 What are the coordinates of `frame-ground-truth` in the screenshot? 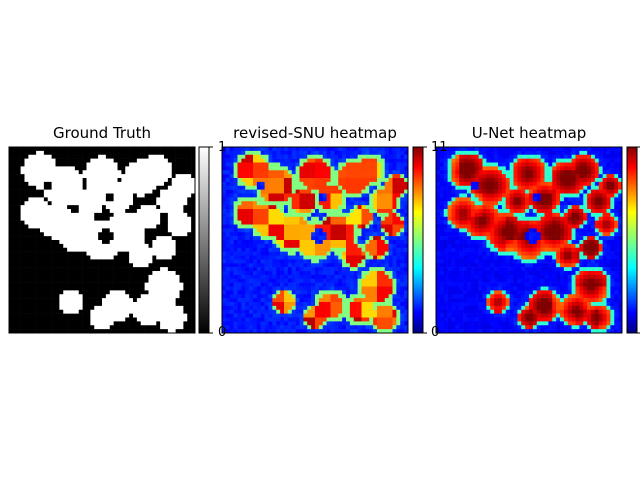 It's located at (102, 240).